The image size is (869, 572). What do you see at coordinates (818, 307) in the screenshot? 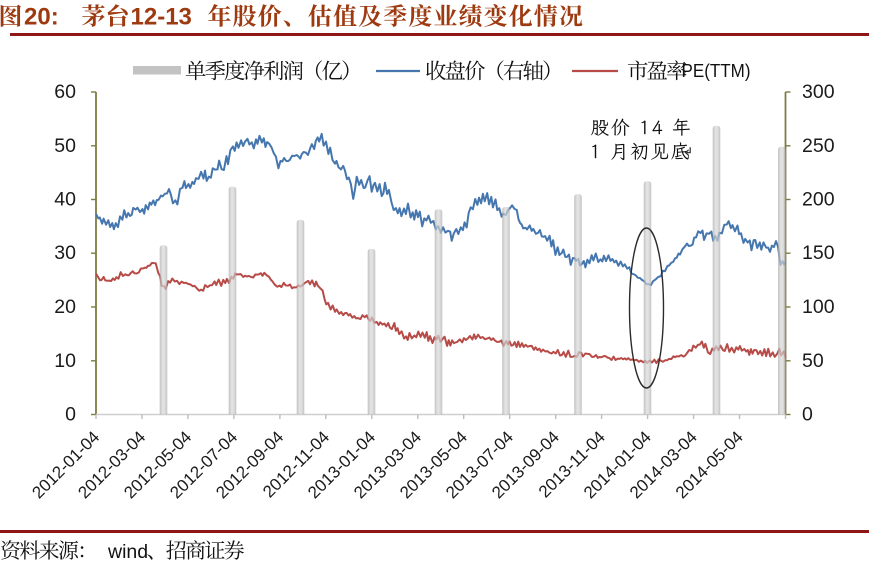
I see `svg-text: 100` at bounding box center [818, 307].